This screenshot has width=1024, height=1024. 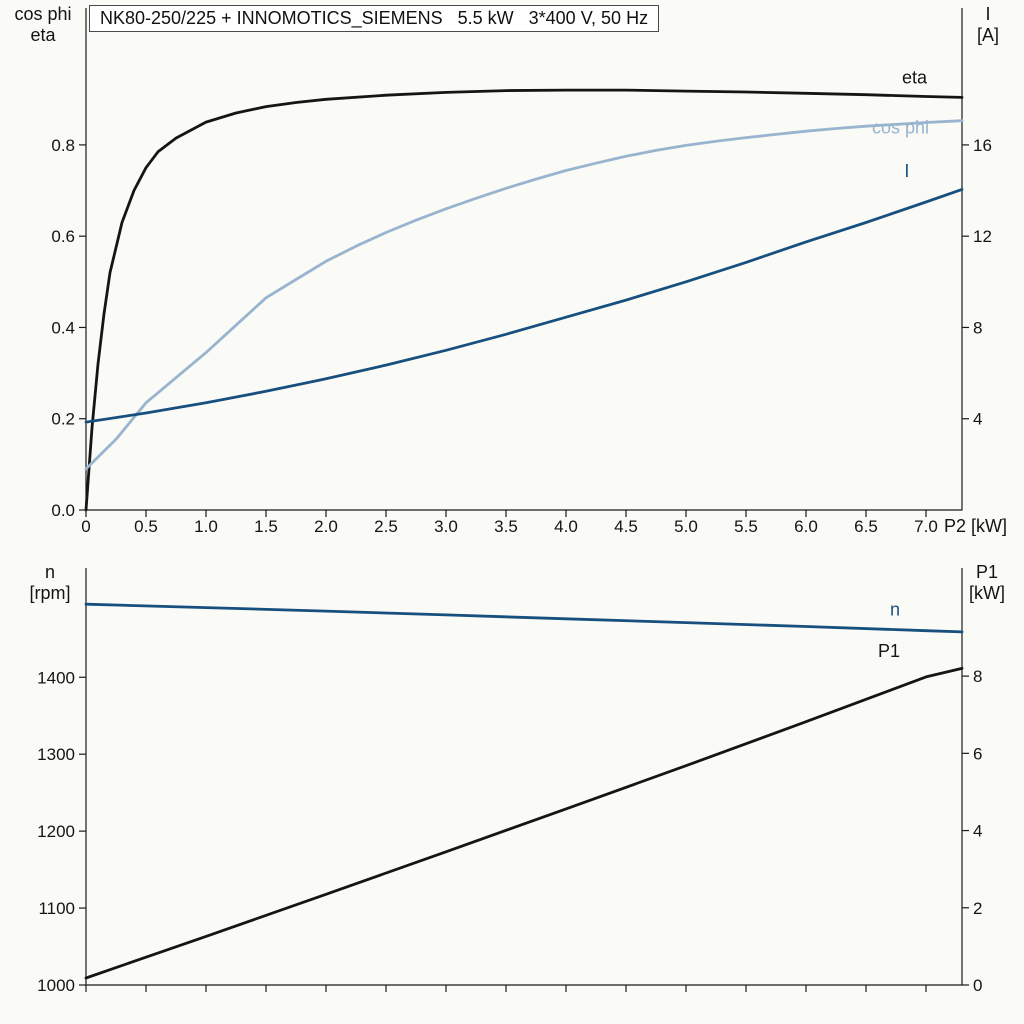 I want to click on bottom-chart-right-axis-title: P1 [kW], so click(x=987, y=582).